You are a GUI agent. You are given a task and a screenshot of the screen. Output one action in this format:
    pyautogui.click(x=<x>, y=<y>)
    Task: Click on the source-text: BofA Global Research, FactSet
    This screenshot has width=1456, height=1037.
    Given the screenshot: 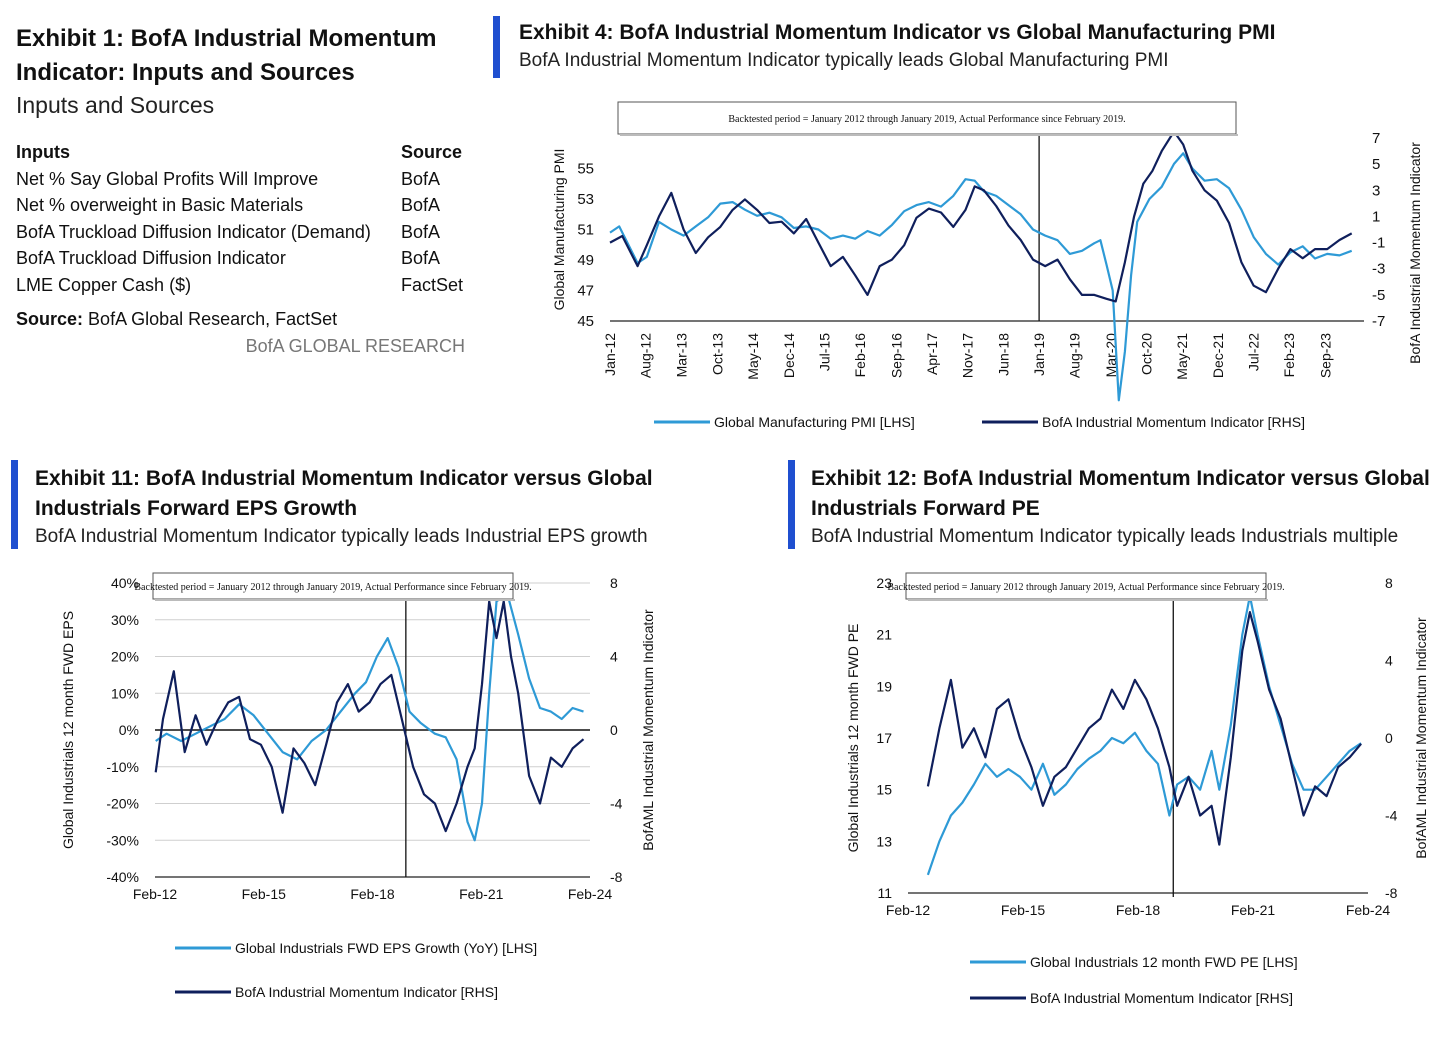 What is the action you would take?
    pyautogui.click(x=213, y=318)
    